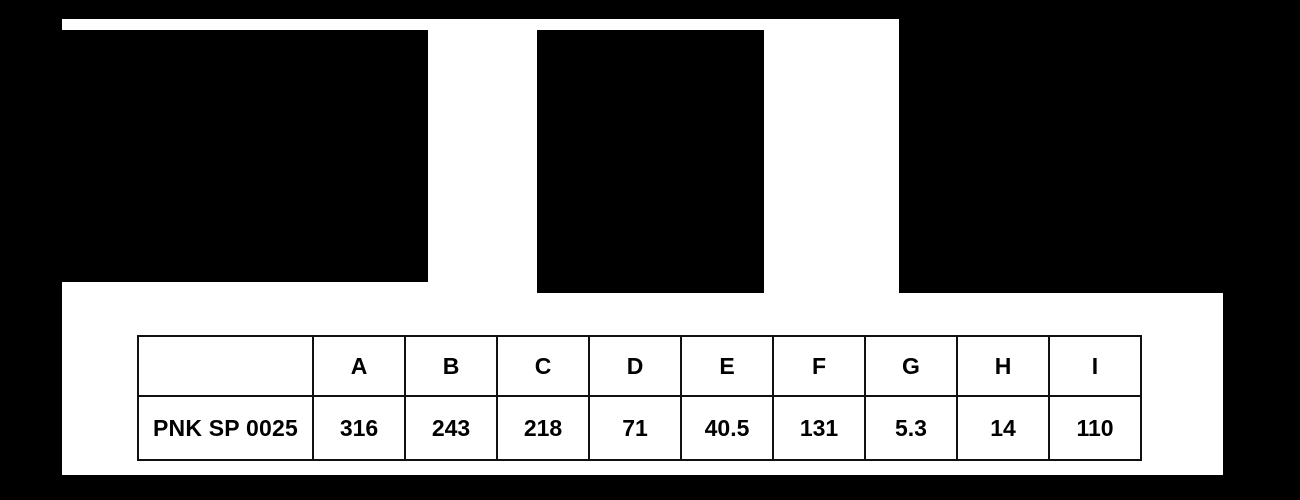 The width and height of the screenshot is (1300, 500). I want to click on cell-c: 218, so click(543, 428).